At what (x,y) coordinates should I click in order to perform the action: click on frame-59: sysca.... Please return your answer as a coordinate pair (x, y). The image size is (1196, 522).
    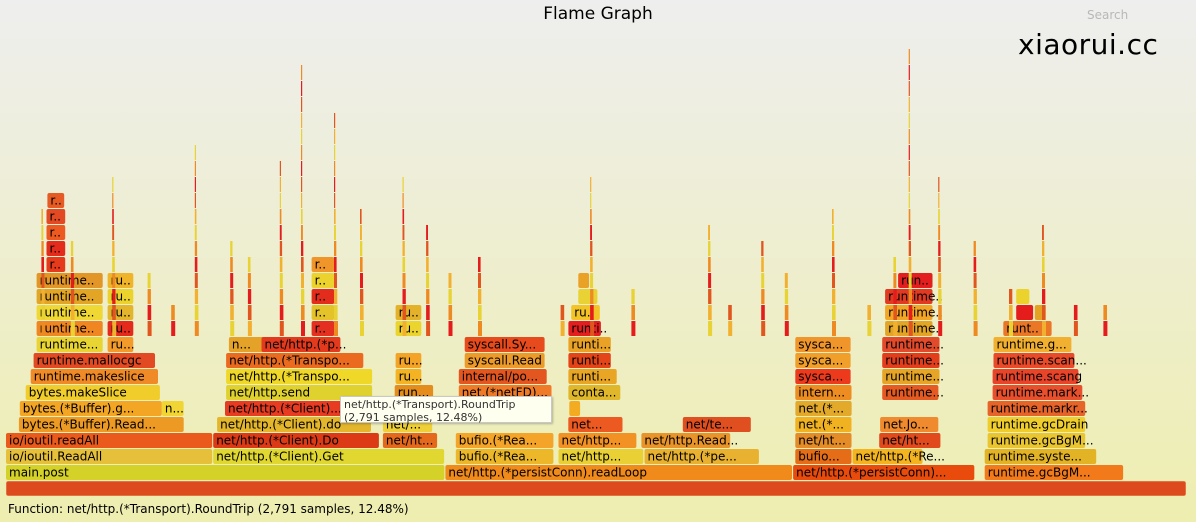
    Looking at the image, I should click on (823, 360).